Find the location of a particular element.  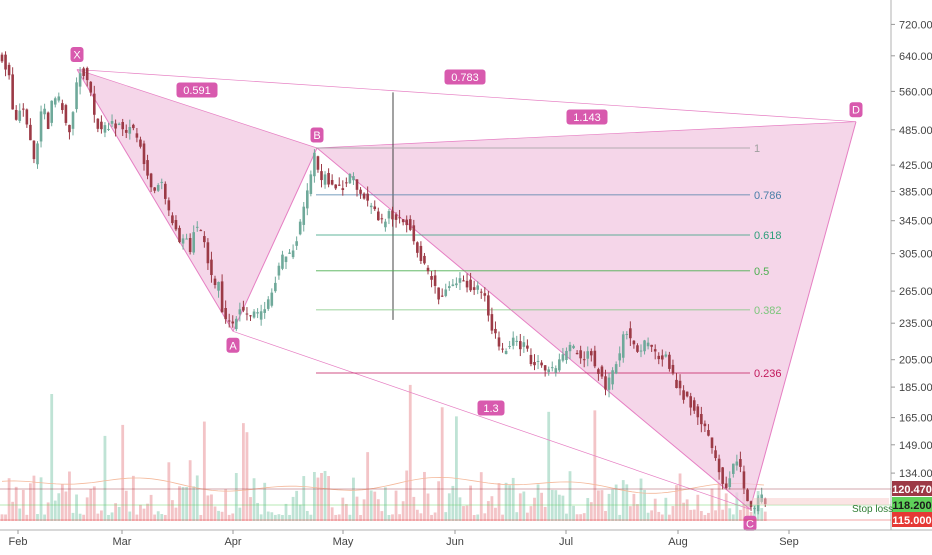

ratio-label-0-591-text: 0.591 is located at coordinates (197, 91).